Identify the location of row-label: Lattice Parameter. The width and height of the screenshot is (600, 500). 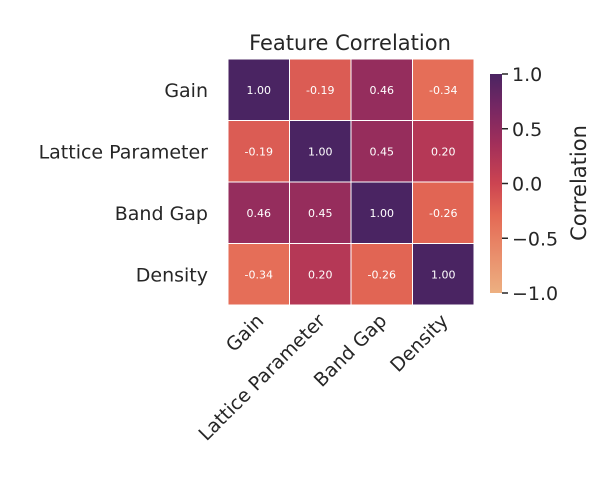
(124, 152).